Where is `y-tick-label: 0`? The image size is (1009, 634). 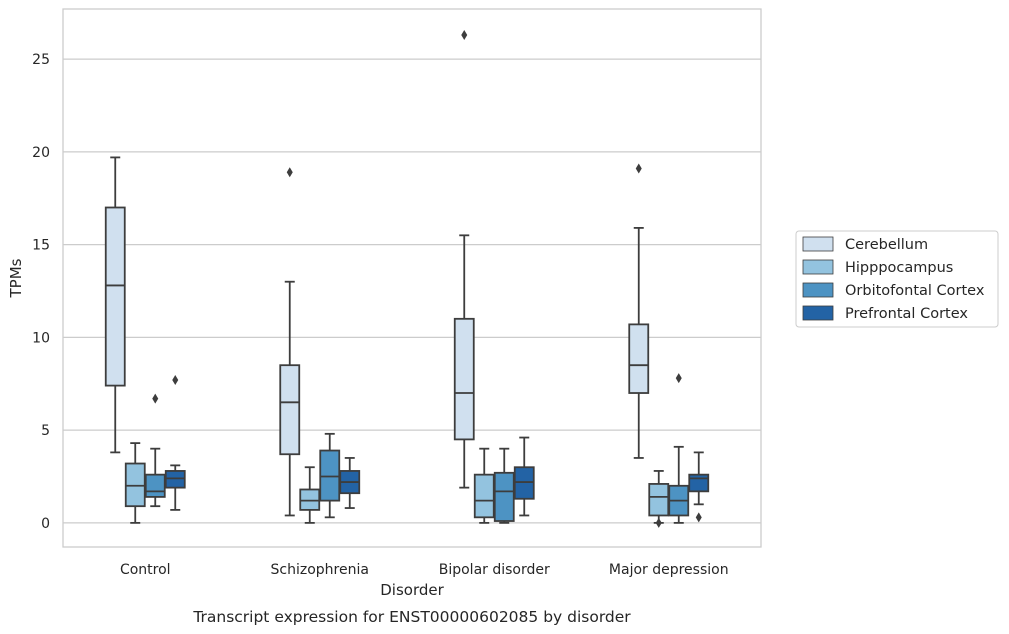 y-tick-label: 0 is located at coordinates (45, 524).